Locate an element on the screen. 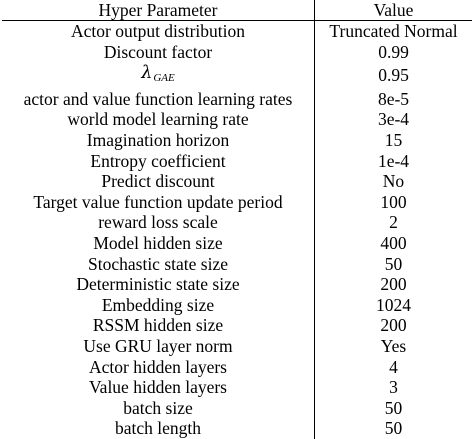  table-row: Use GRU layer norm Yes is located at coordinates (237, 346).